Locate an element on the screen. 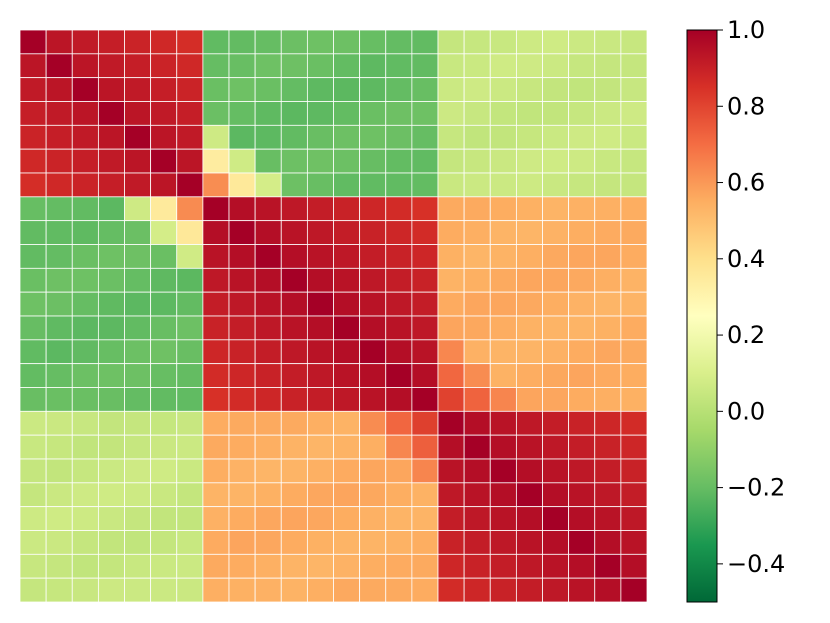 The image size is (830, 623). colorbar-tick-label: 0.6 is located at coordinates (746, 183).